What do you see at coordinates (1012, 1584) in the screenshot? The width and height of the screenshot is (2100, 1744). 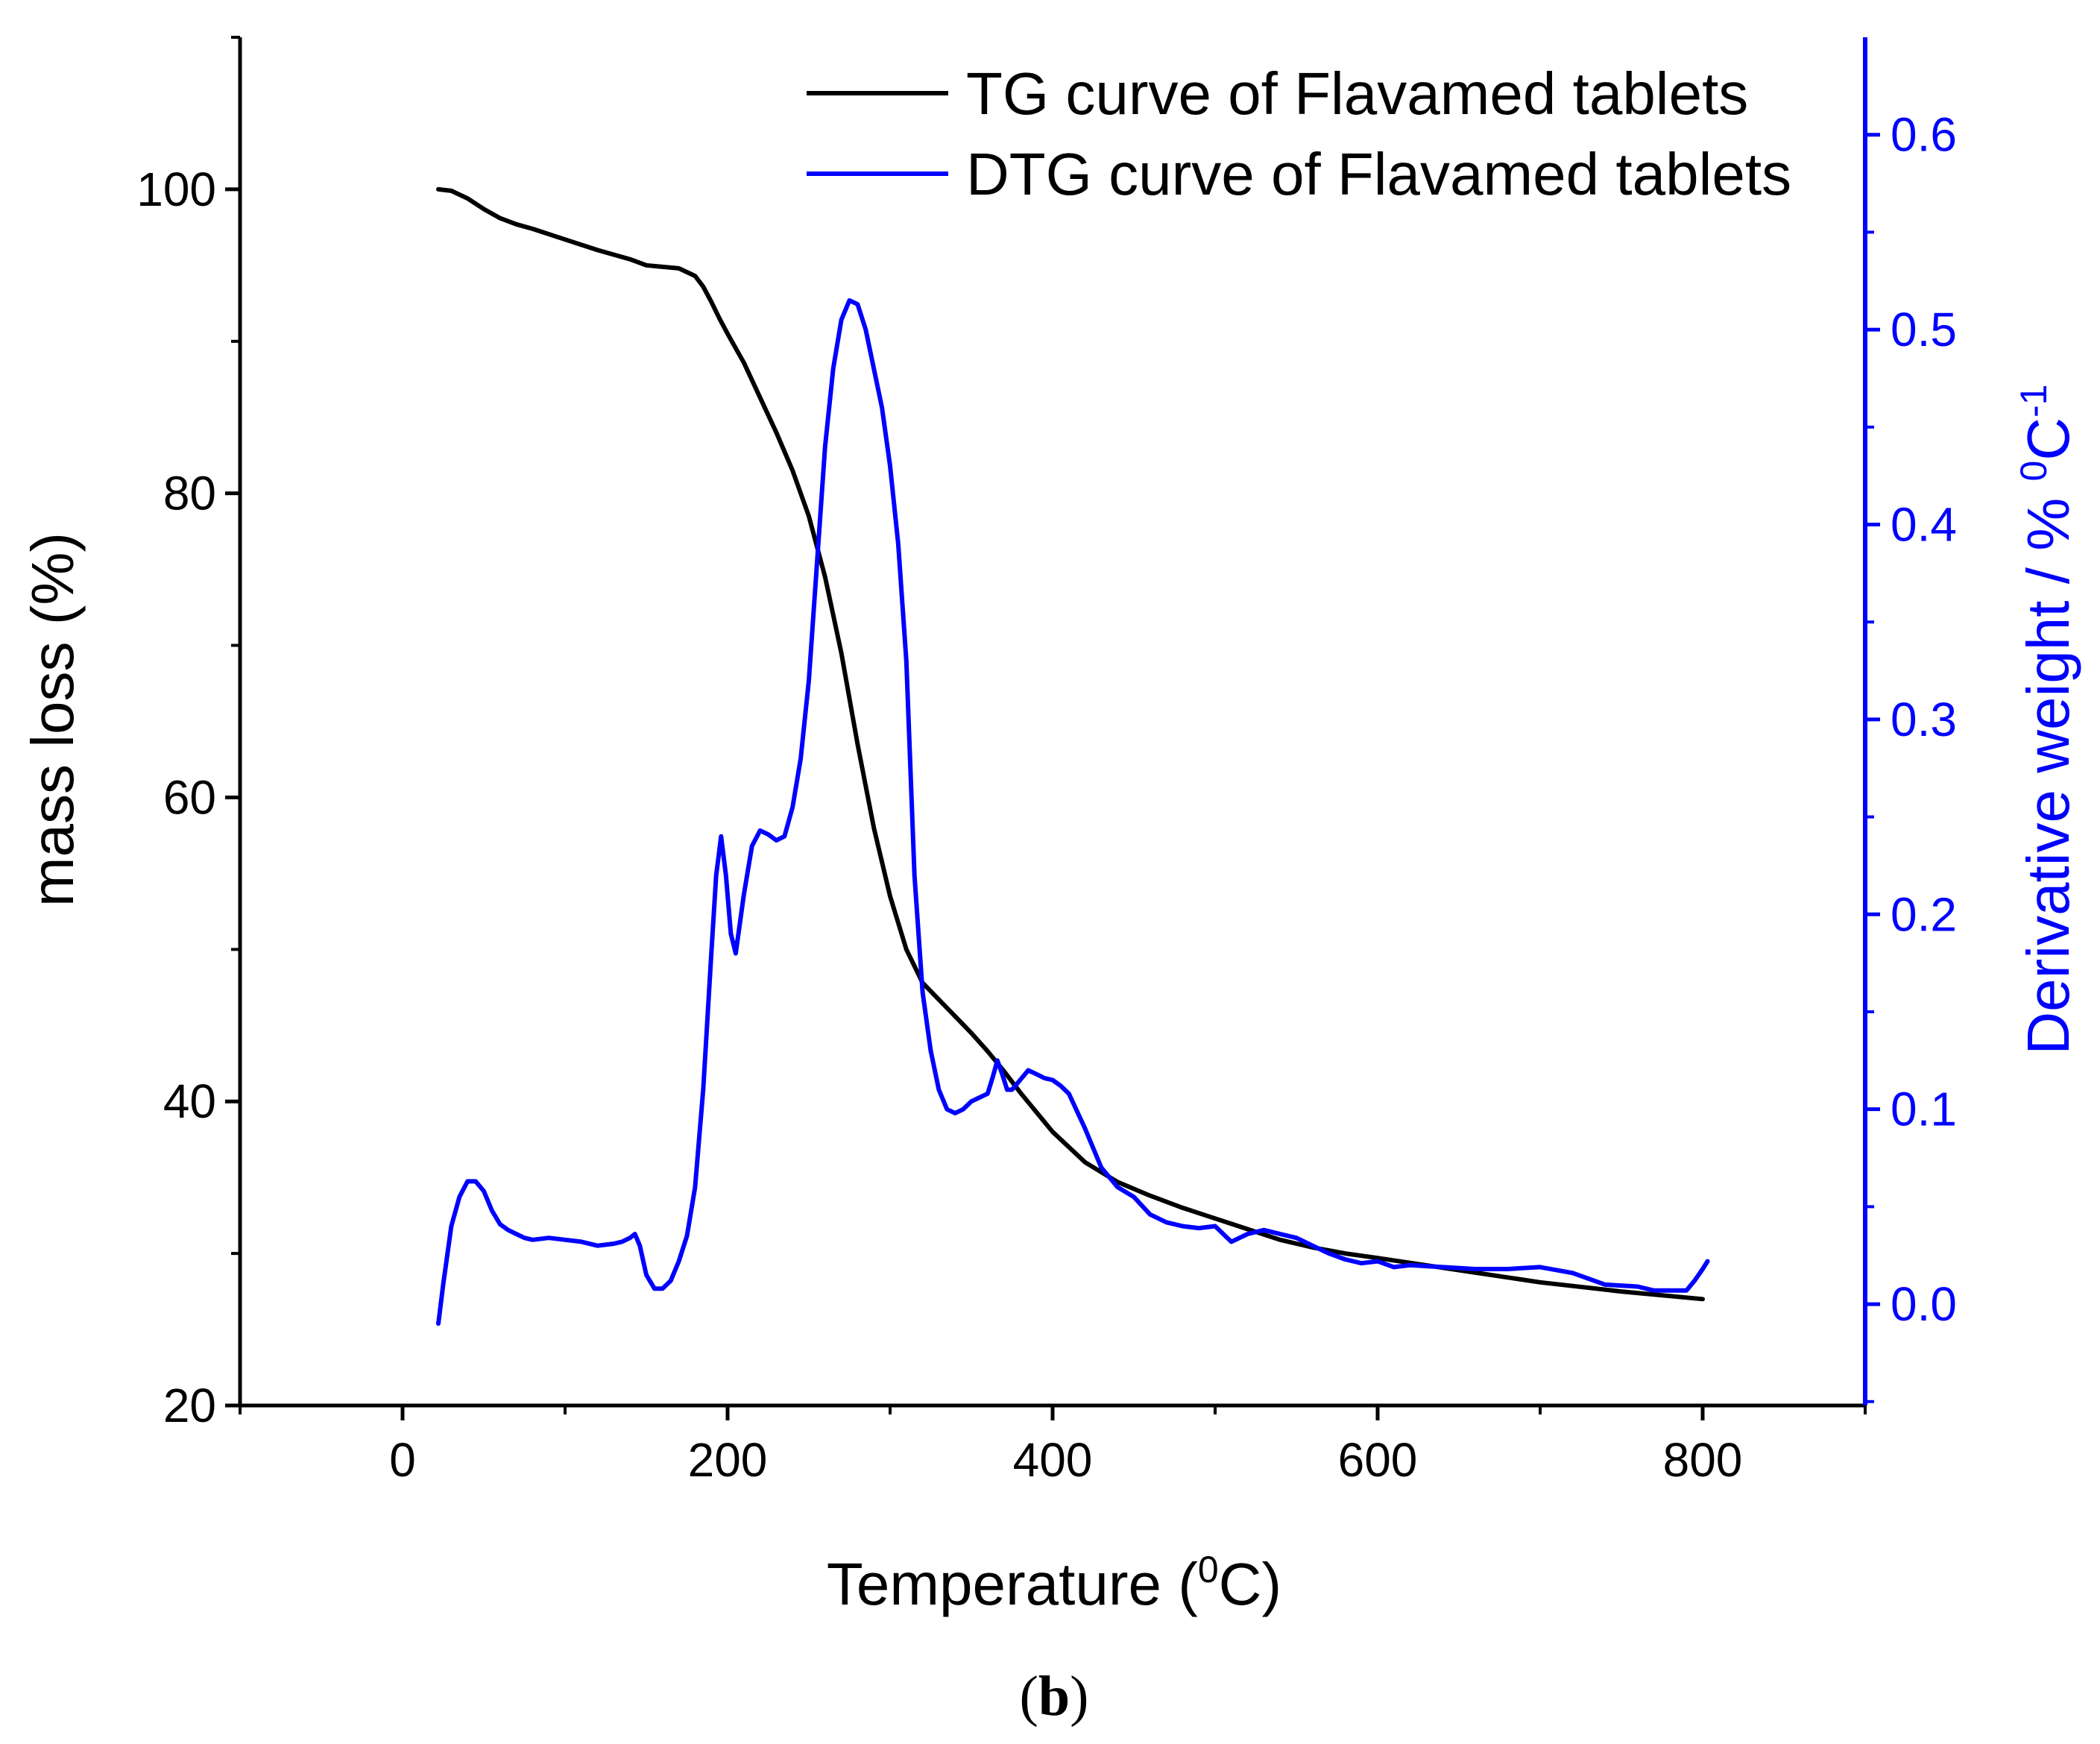 I see `x-axis-title-prefix: Temperature (` at bounding box center [1012, 1584].